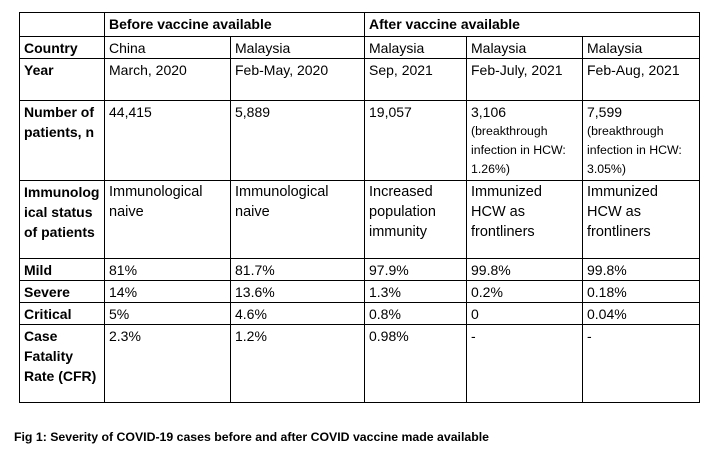  What do you see at coordinates (415, 79) in the screenshot?
I see `table-cell: Sep, 2021` at bounding box center [415, 79].